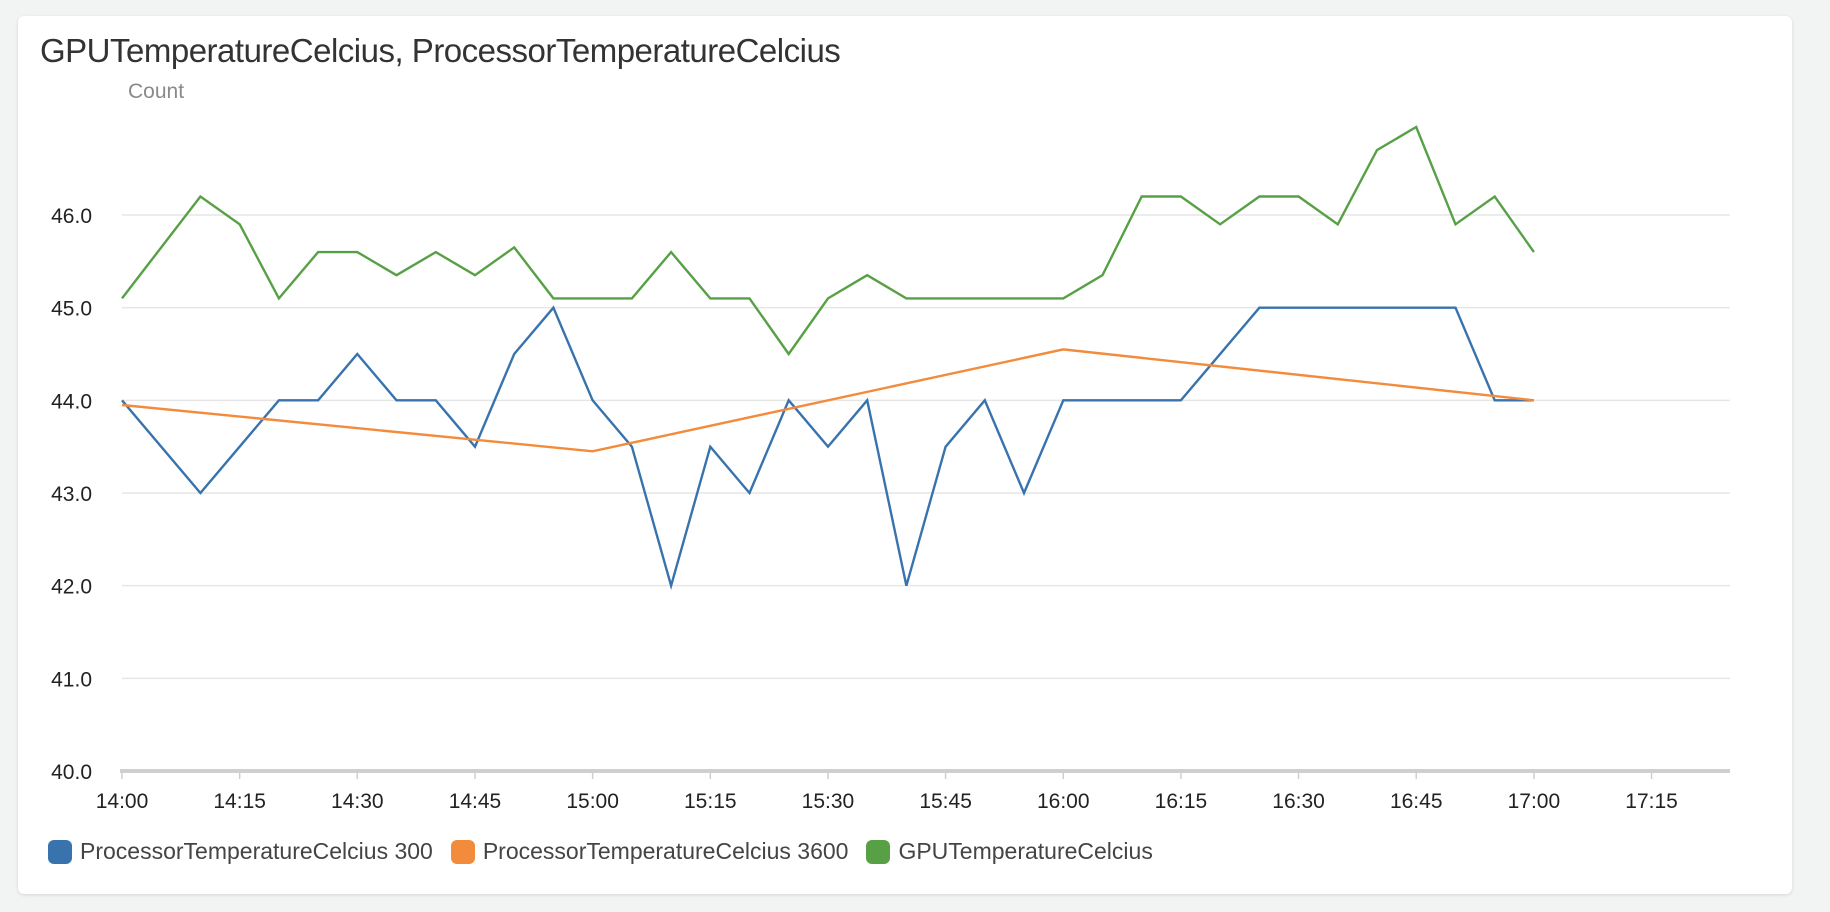 This screenshot has height=912, width=1830. What do you see at coordinates (156, 91) in the screenshot?
I see `y-axis-label: Count` at bounding box center [156, 91].